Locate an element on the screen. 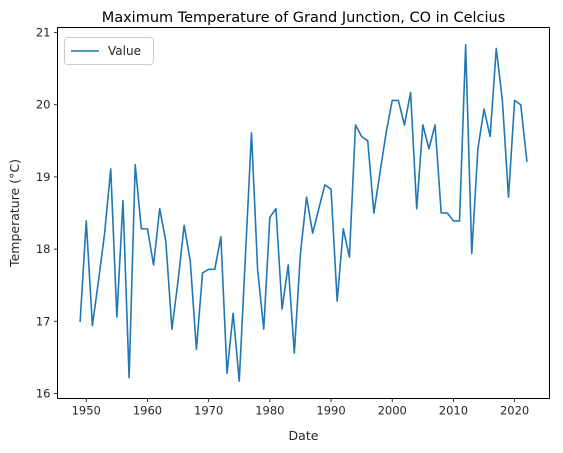 The width and height of the screenshot is (563, 453). legend-box is located at coordinates (109, 51).